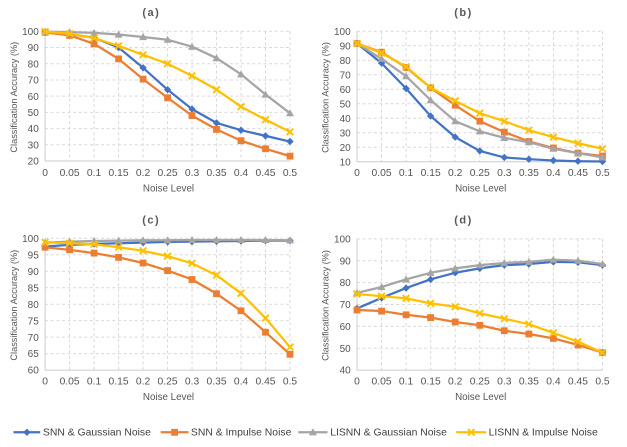 The height and width of the screenshot is (447, 627). What do you see at coordinates (34, 354) in the screenshot?
I see `svg-text: 65` at bounding box center [34, 354].